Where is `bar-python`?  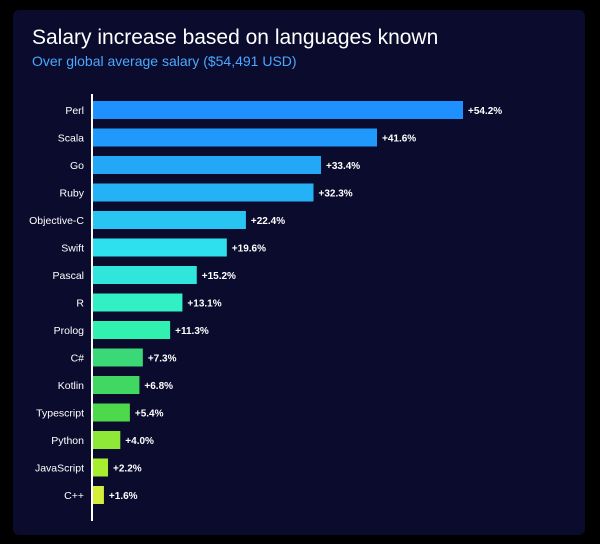
bar-python is located at coordinates (107, 440).